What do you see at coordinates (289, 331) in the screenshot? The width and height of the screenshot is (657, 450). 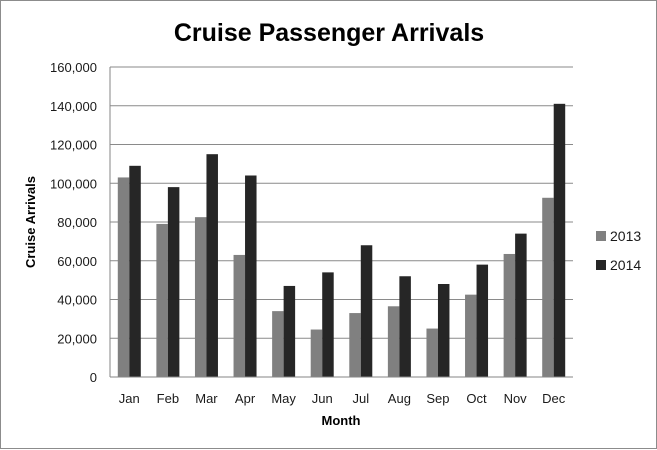 I see `bar-2014-may` at bounding box center [289, 331].